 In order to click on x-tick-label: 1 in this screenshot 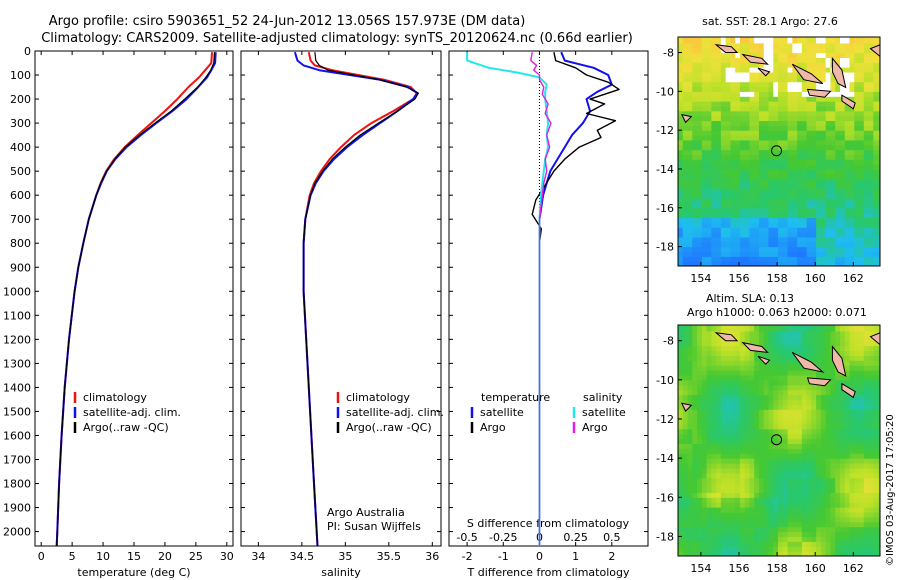, I will do `click(575, 556)`.